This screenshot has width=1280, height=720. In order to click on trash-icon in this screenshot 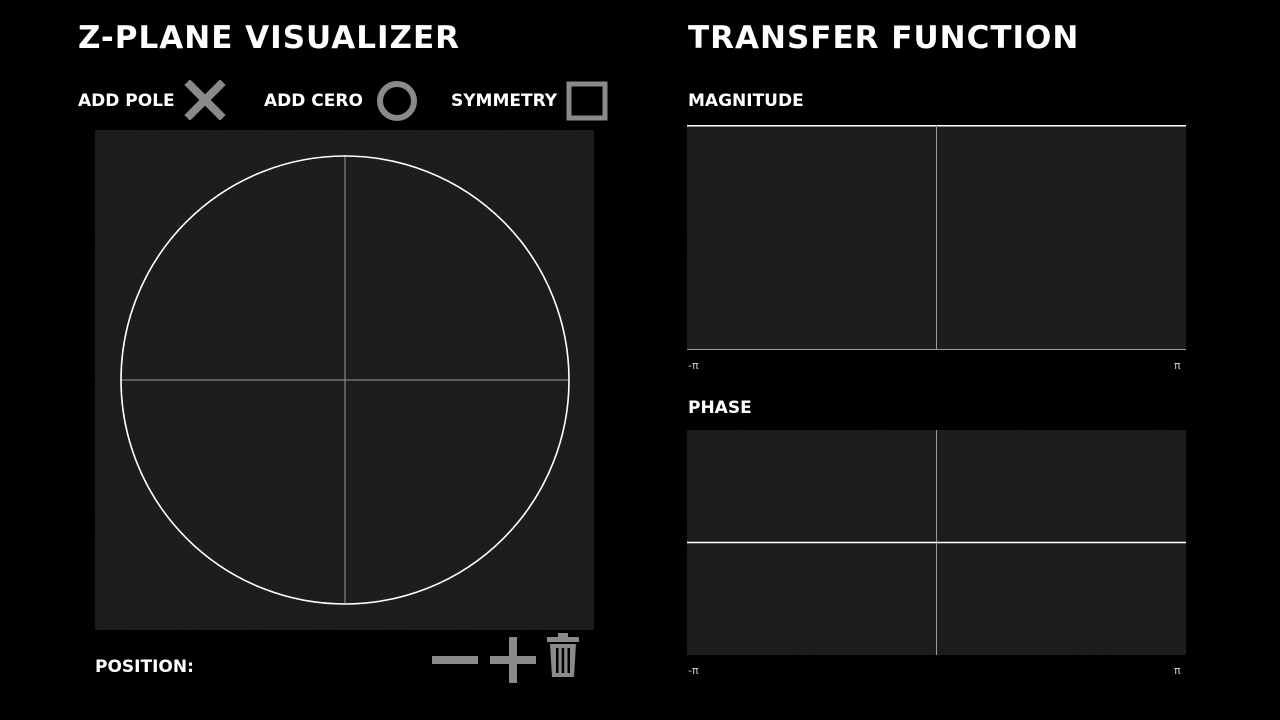, I will do `click(563, 655)`.